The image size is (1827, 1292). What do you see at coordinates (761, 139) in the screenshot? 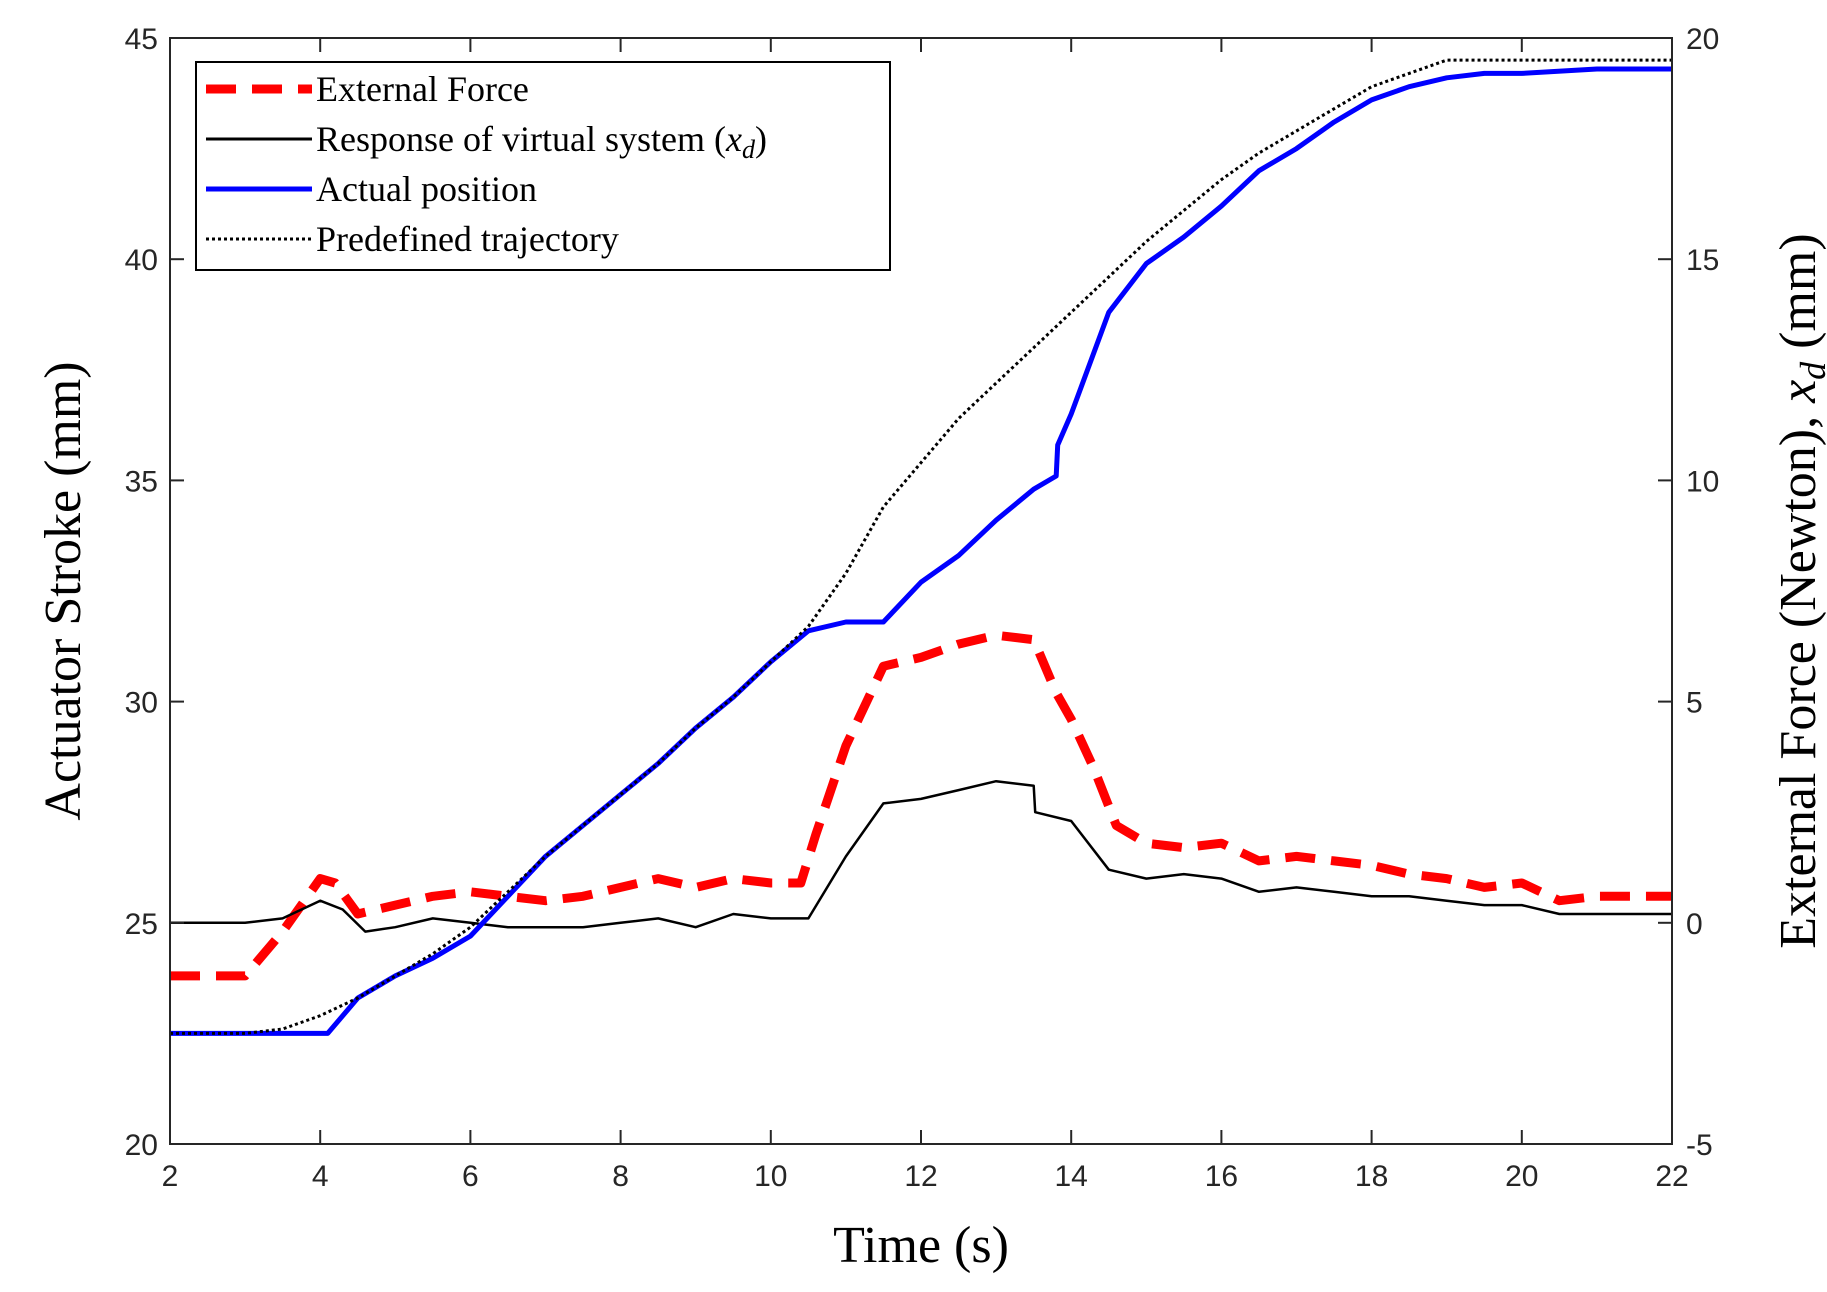
I see `legend-label-virtual-response-close: )` at bounding box center [761, 139].